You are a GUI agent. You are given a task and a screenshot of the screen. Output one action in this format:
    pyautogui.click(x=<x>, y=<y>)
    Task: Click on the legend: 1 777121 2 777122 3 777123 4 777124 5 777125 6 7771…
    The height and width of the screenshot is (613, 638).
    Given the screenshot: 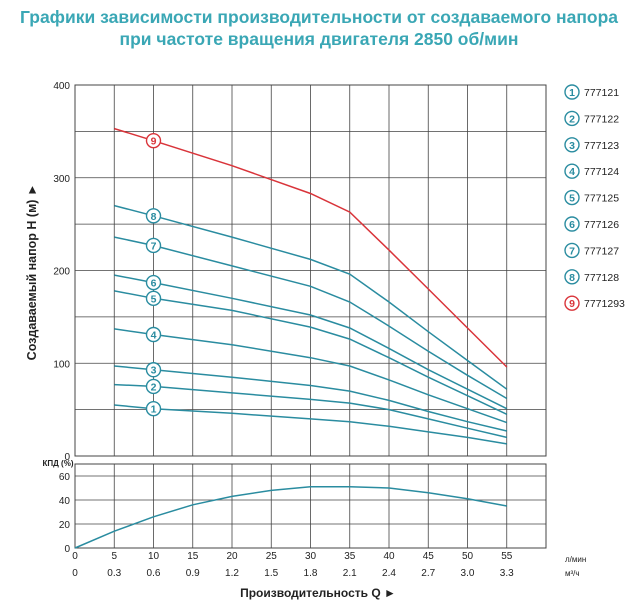 What is the action you would take?
    pyautogui.click(x=594, y=197)
    